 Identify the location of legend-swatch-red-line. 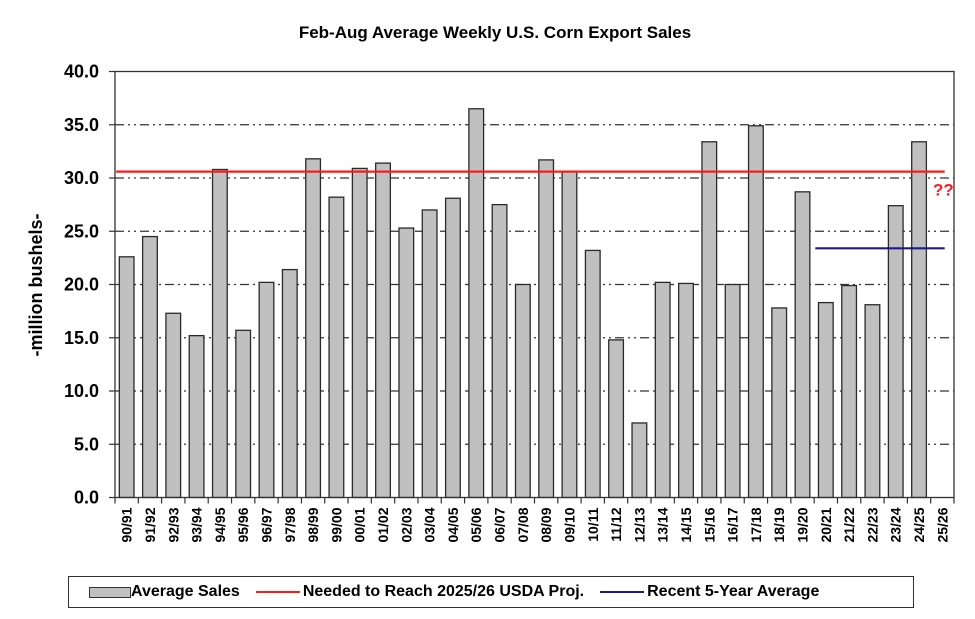
(277, 592).